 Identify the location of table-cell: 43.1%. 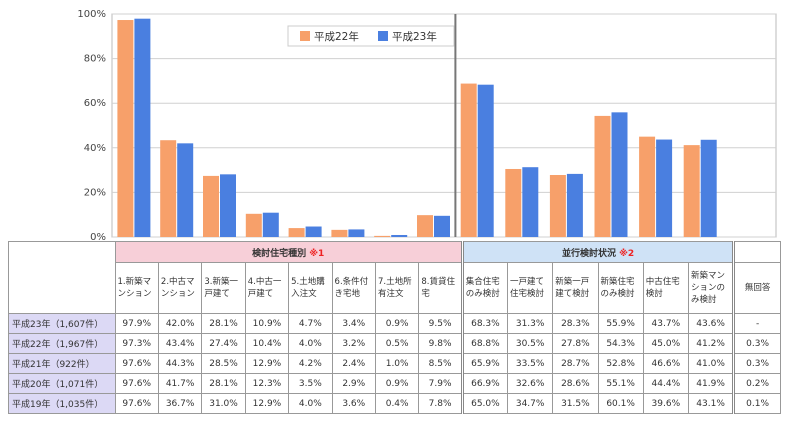
(711, 403).